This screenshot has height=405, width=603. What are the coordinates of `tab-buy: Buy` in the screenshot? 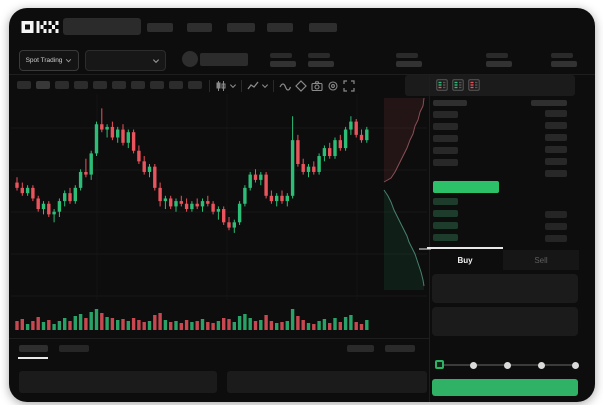 It's located at (465, 260).